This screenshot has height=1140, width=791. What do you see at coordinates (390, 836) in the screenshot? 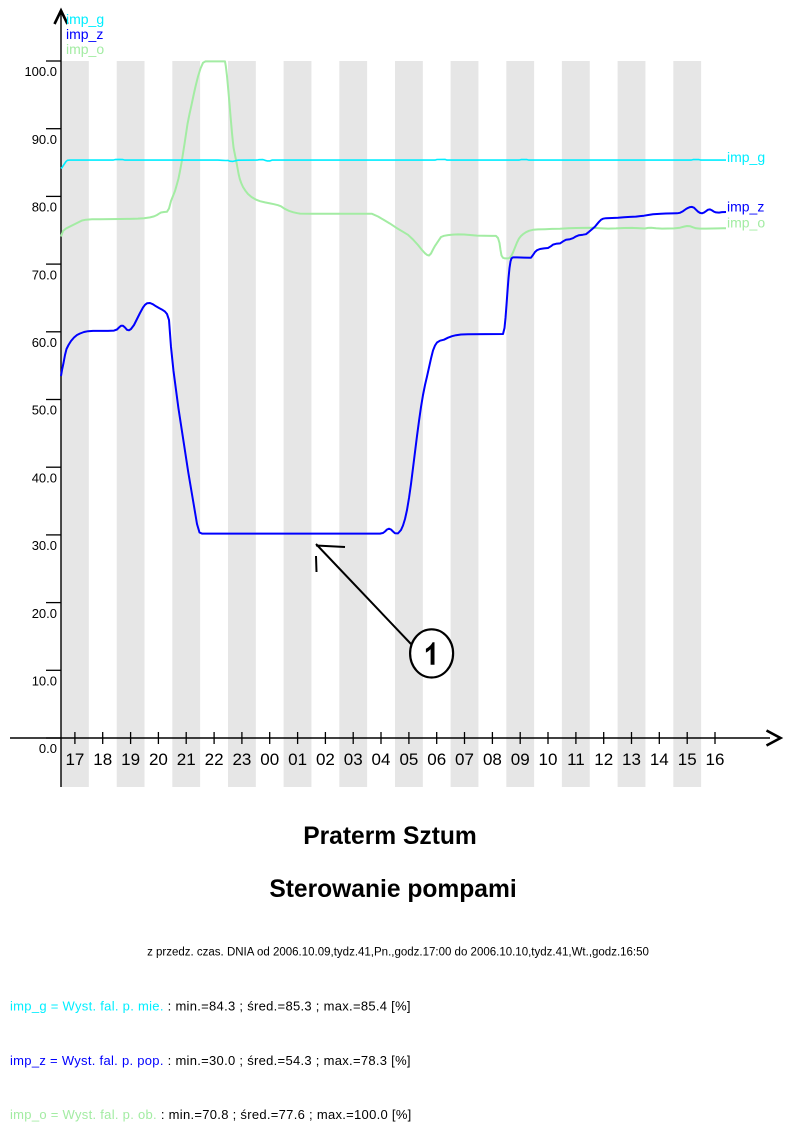
I see `svg-text: Praterm Sztum` at bounding box center [390, 836].